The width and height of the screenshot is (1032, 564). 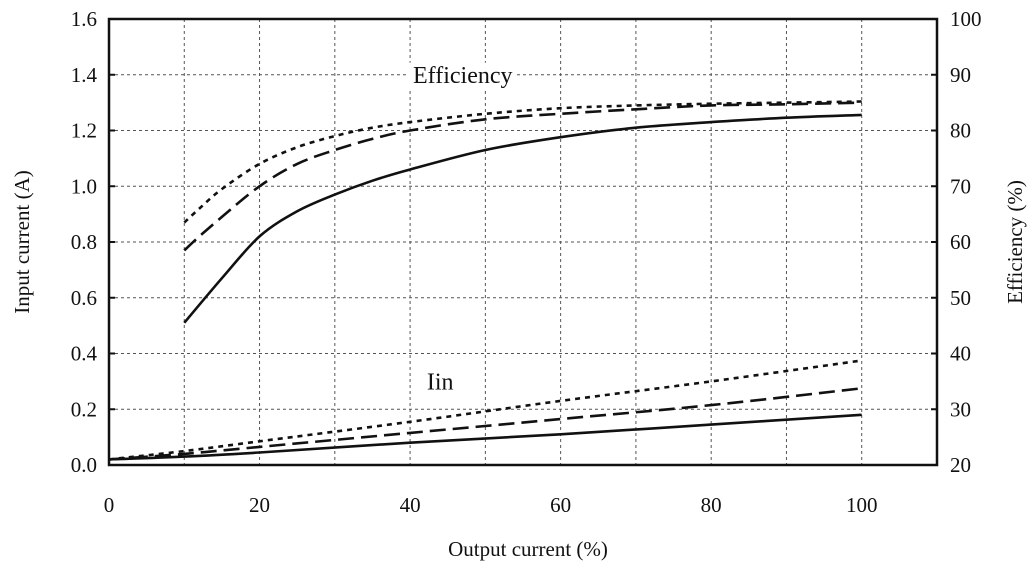 I want to click on y-right-tick-label: 100, so click(x=966, y=19).